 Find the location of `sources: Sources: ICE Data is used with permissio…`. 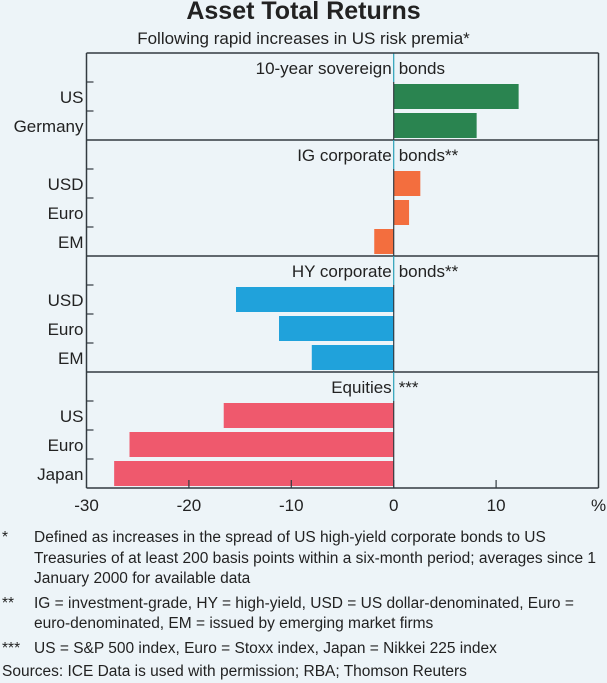

sources: Sources: ICE Data is used with permissio… is located at coordinates (234, 671).